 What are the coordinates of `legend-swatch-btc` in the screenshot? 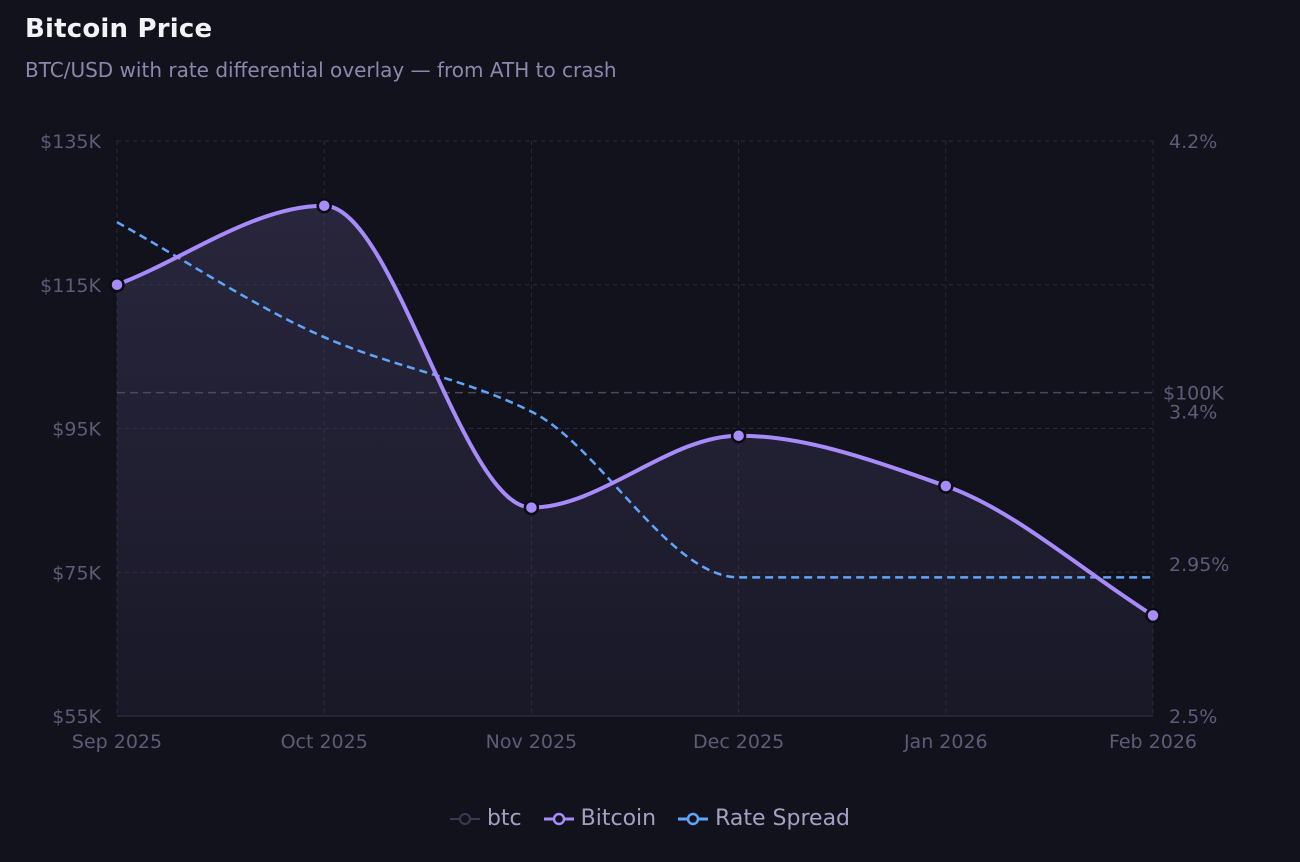 It's located at (464, 818).